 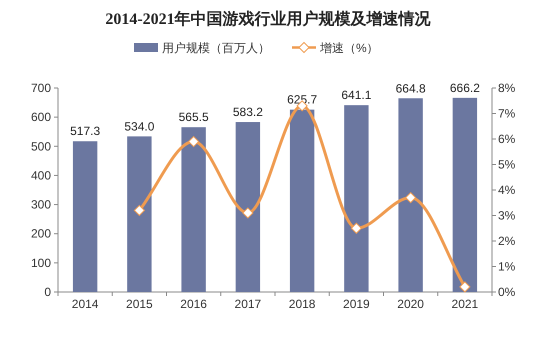 I want to click on y-tick-label: 0, so click(x=48, y=292).